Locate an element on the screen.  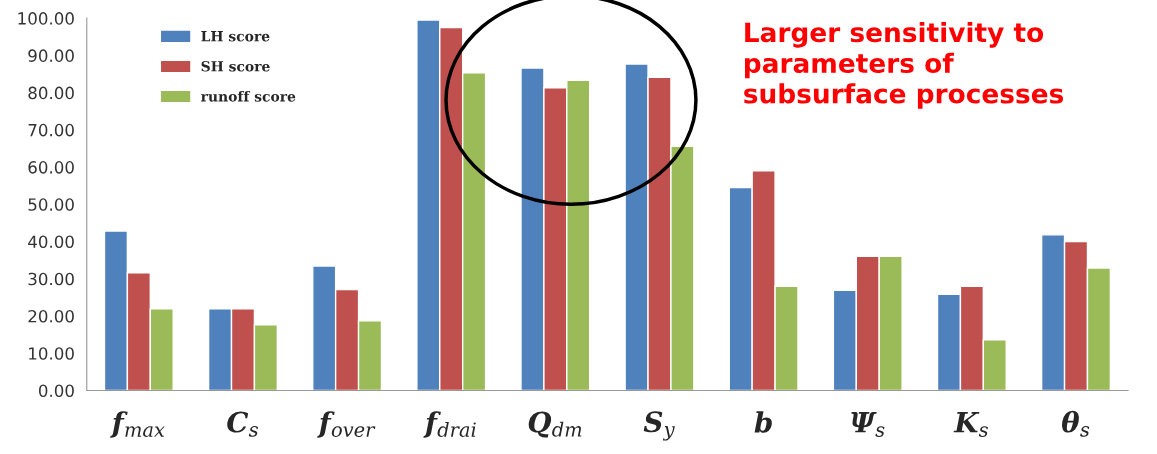
y-tick-label: 50.00 is located at coordinates (51, 204).